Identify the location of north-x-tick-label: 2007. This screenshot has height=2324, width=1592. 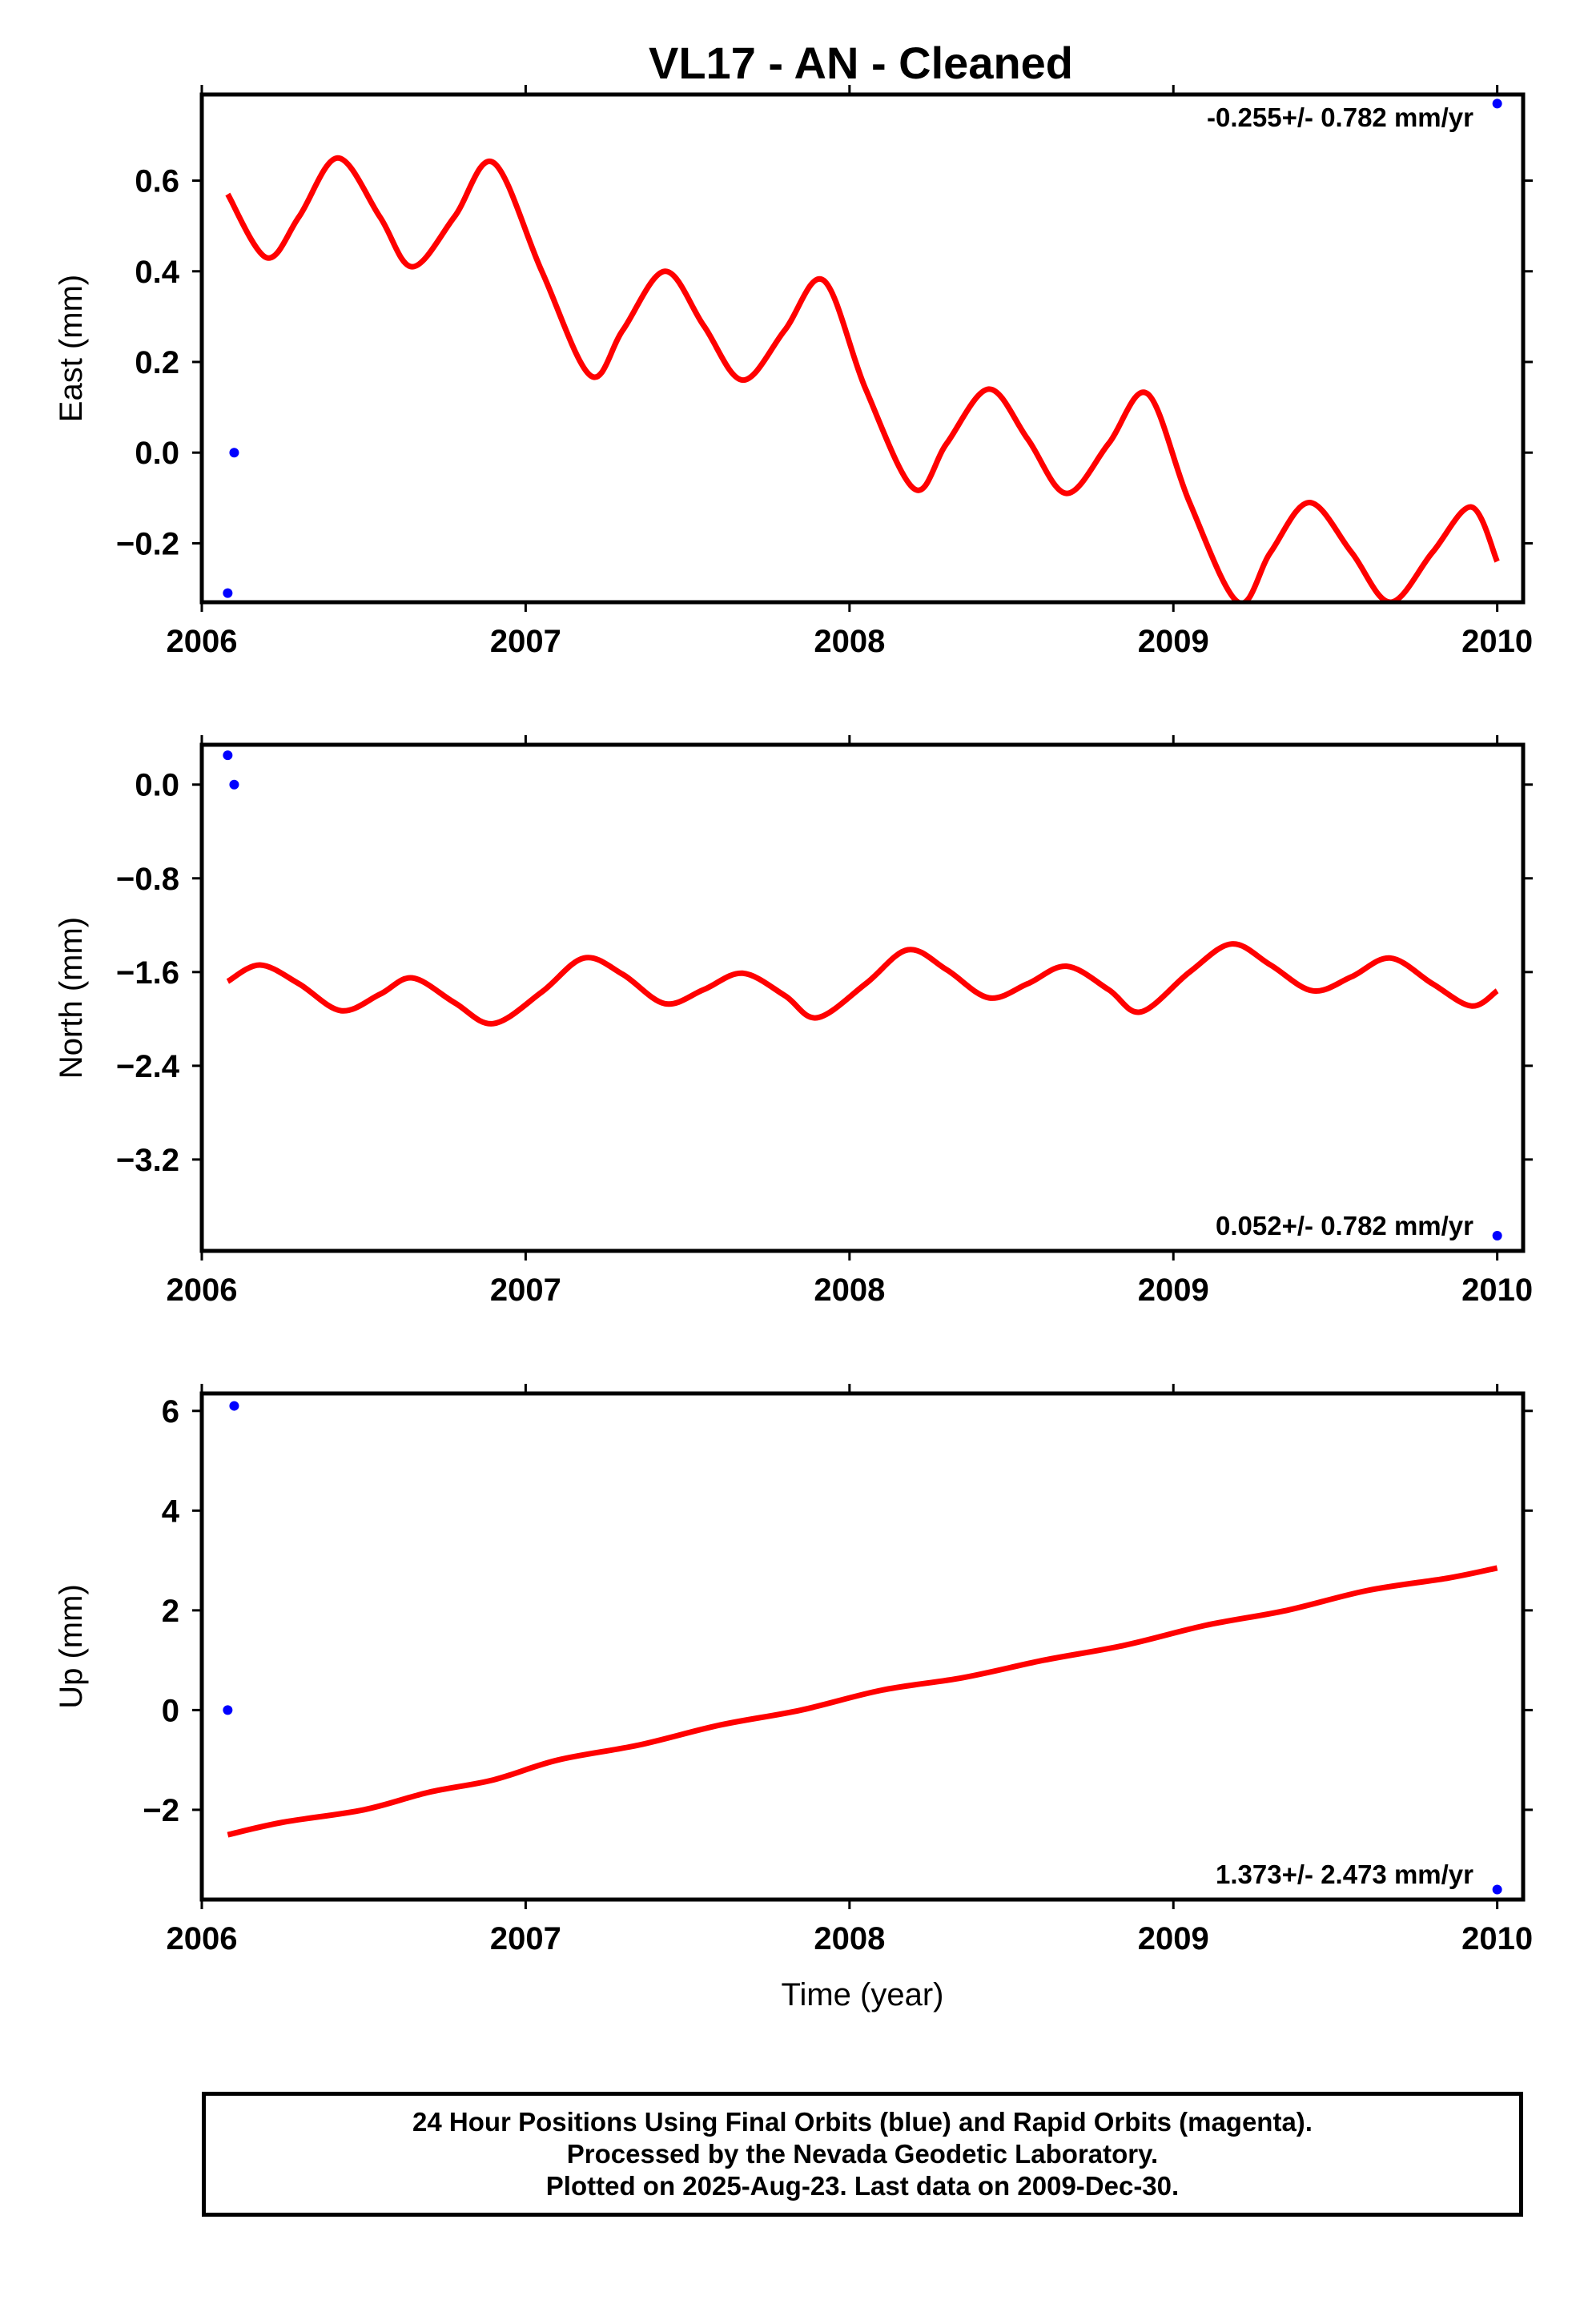
(525, 1290).